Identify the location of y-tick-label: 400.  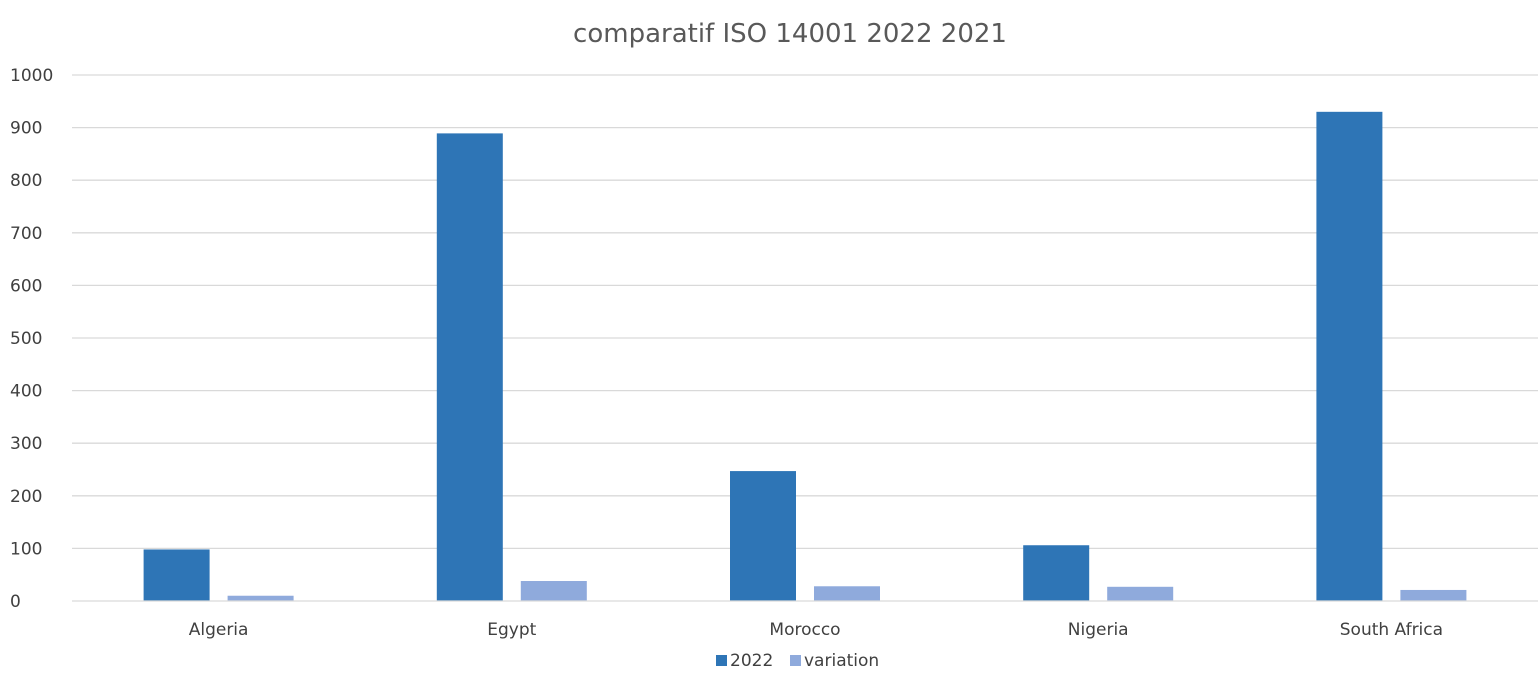
(26, 392).